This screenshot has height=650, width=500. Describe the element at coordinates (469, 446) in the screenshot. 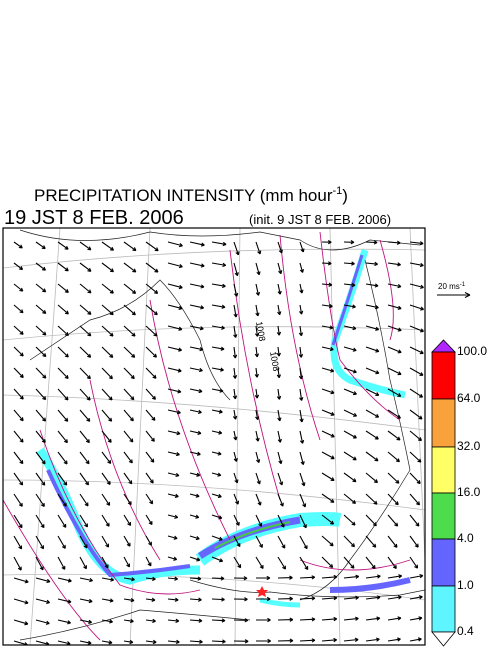

I see `colorbar-label: 32.0` at that location.